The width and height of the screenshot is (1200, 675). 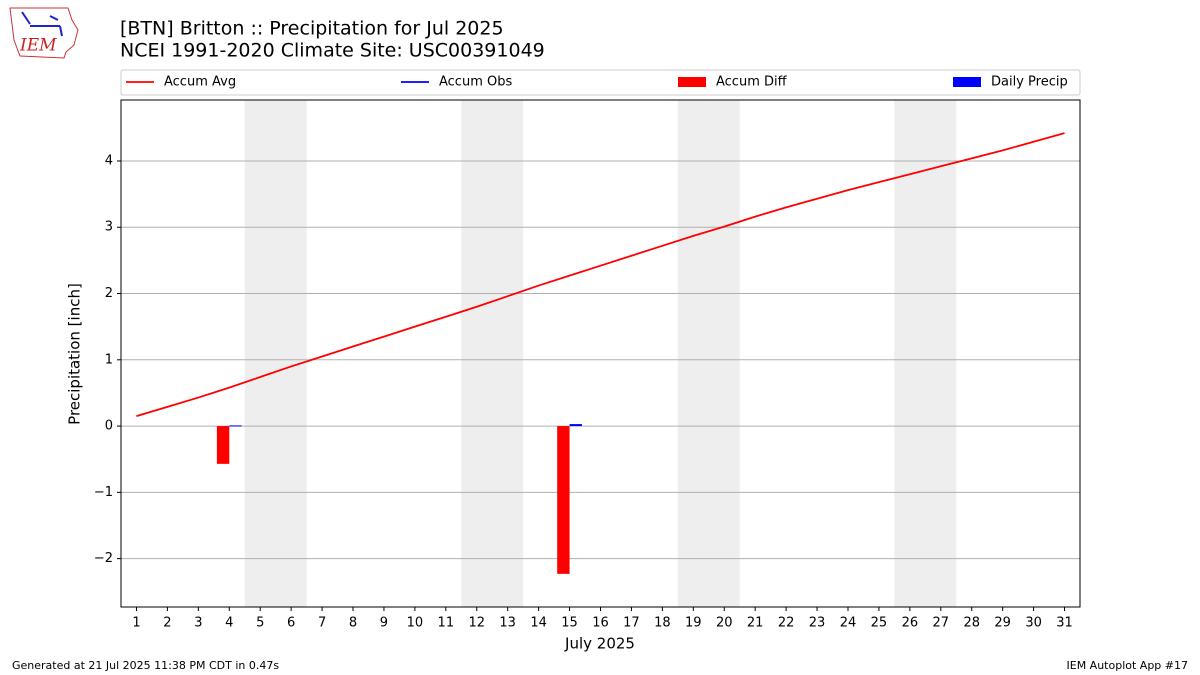 I want to click on x-tick-label: 6, so click(x=291, y=623).